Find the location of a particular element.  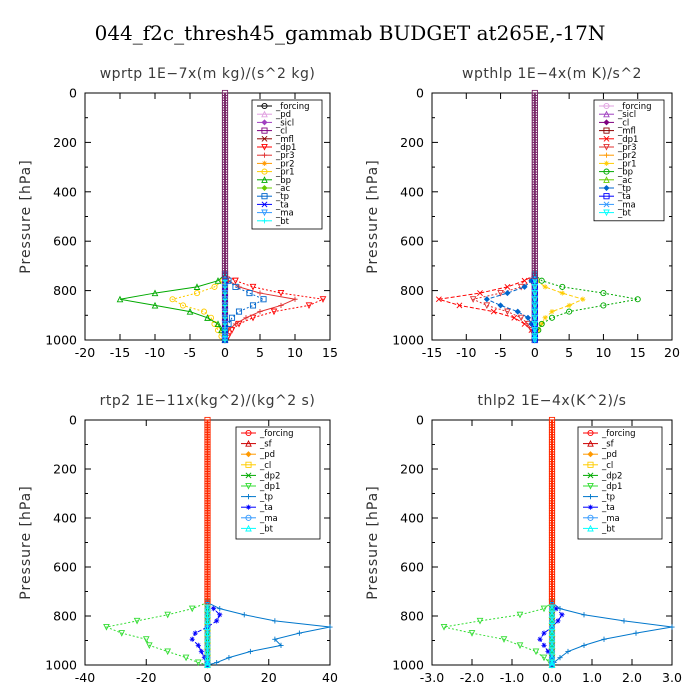

zero-profile-column is located at coordinates (534, 184).